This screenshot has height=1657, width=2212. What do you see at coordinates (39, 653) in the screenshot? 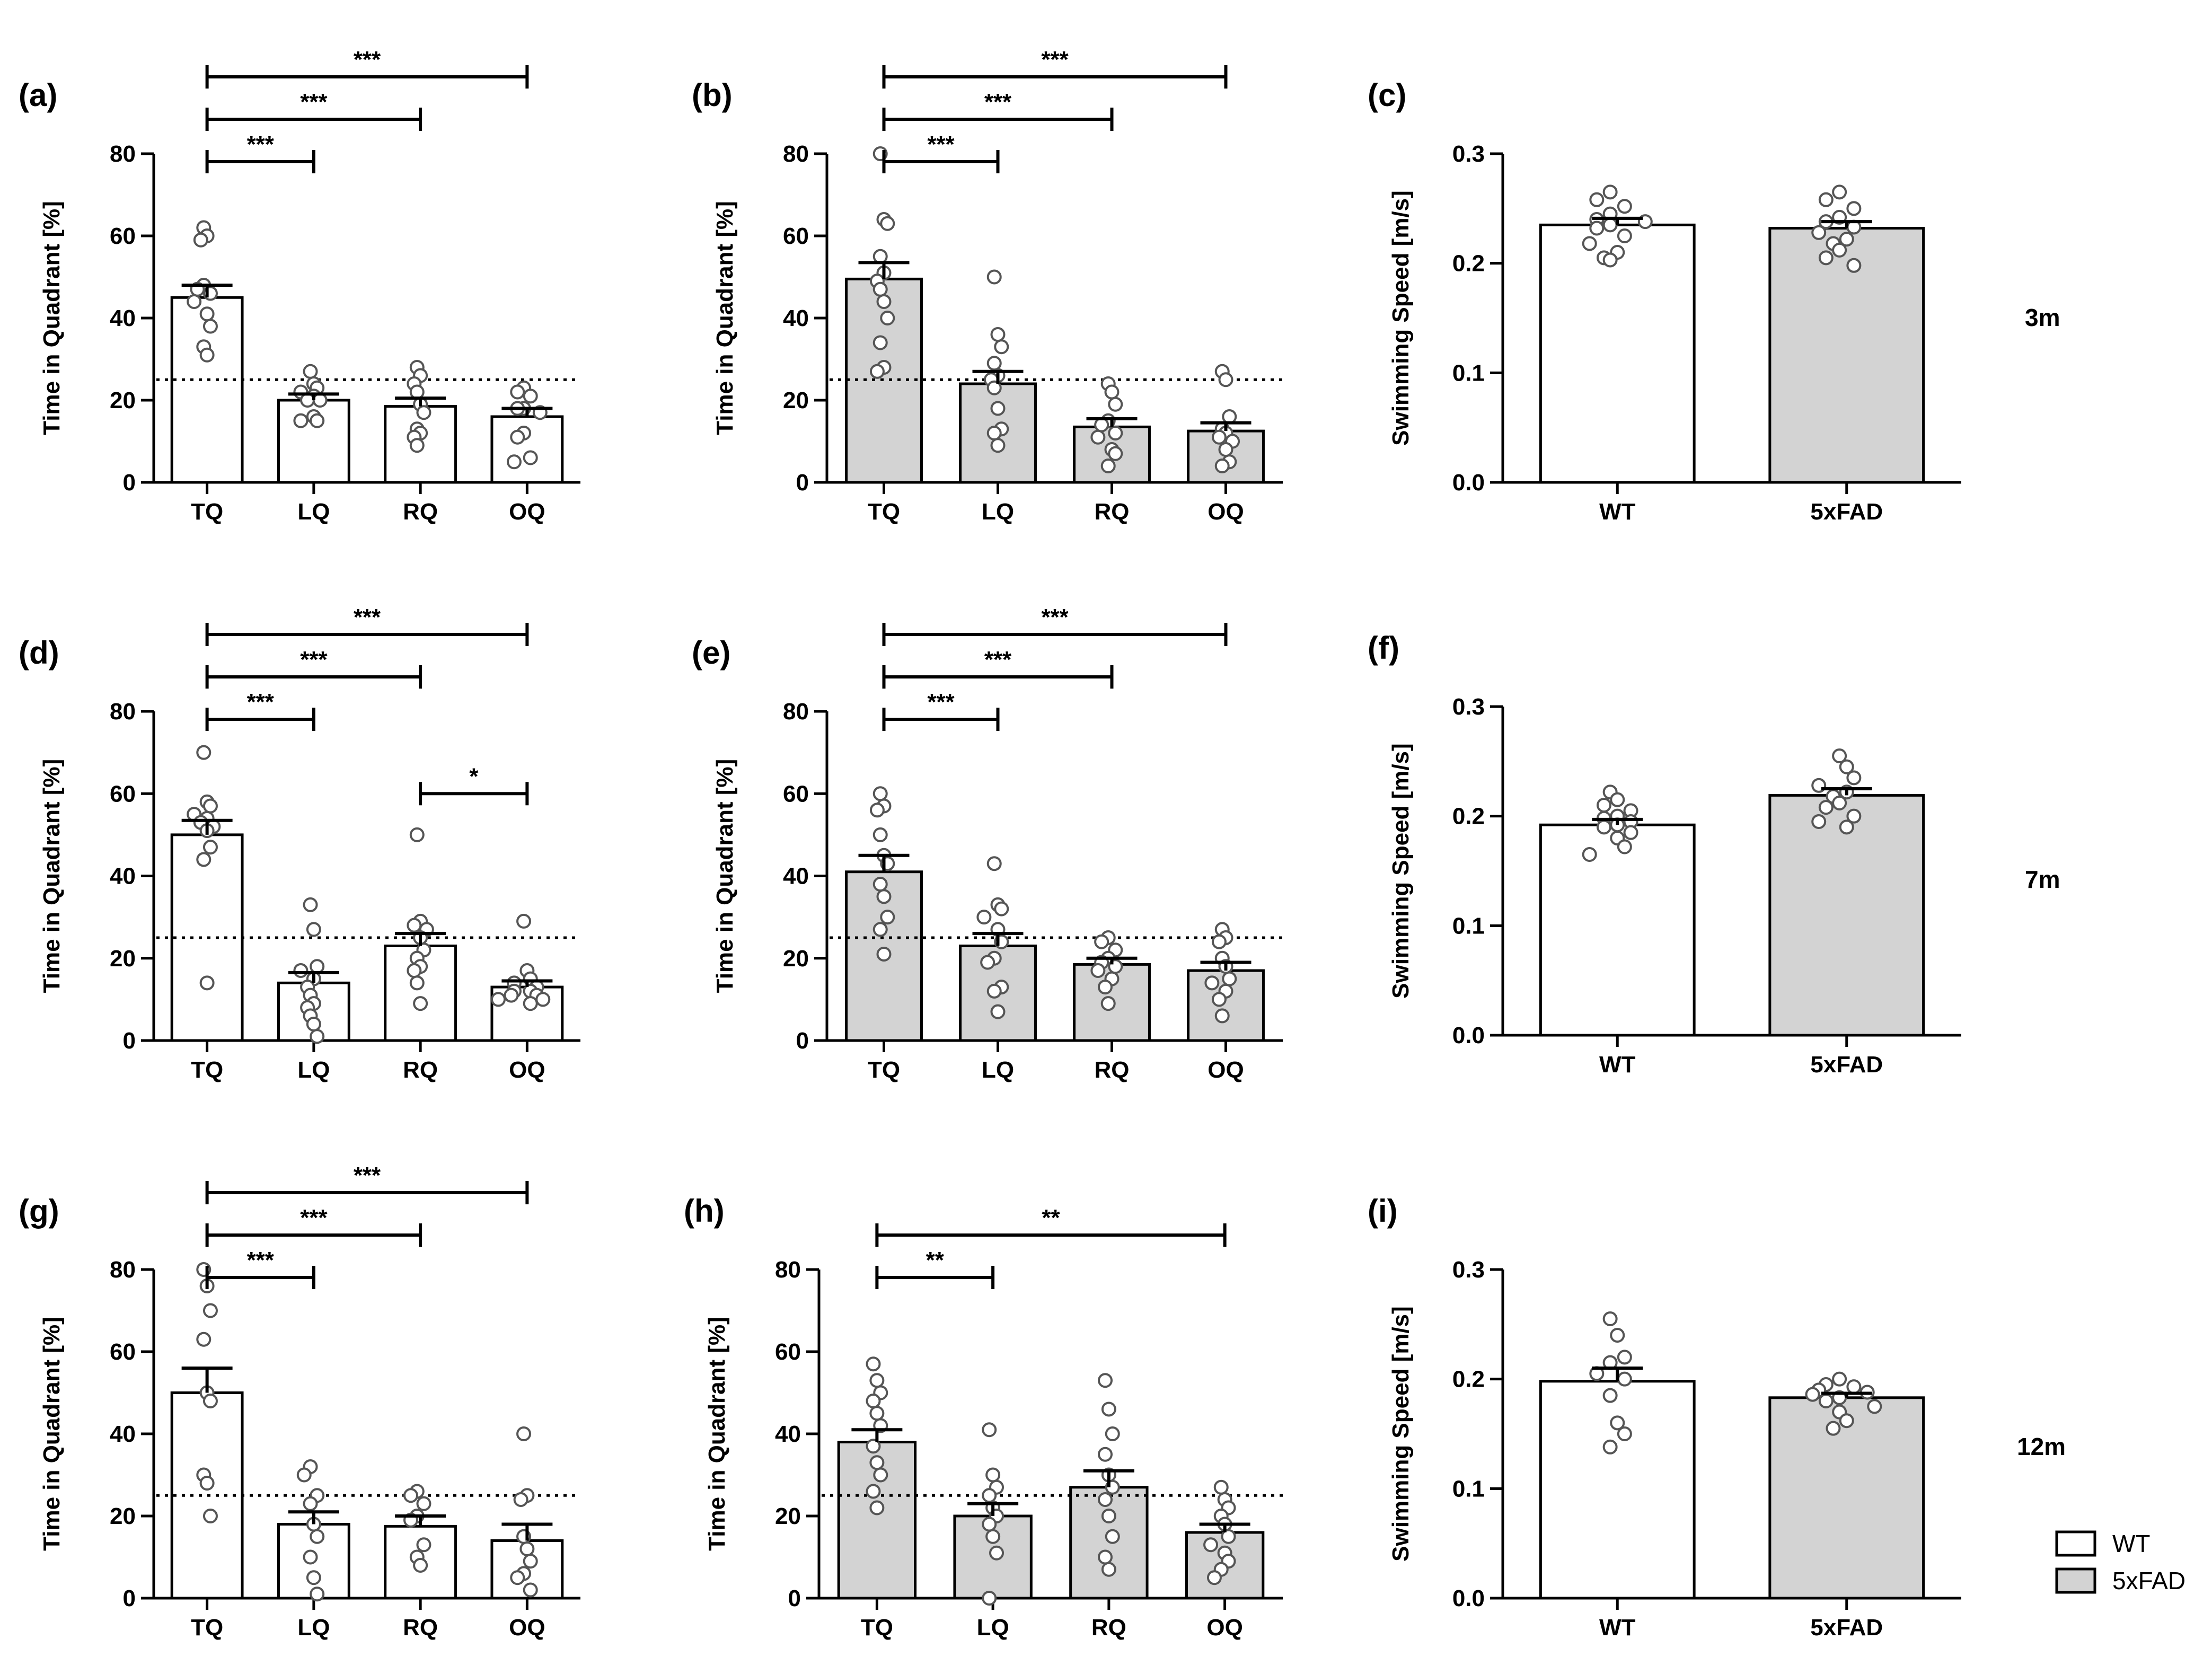
I see `panel-label: (d)` at bounding box center [39, 653].